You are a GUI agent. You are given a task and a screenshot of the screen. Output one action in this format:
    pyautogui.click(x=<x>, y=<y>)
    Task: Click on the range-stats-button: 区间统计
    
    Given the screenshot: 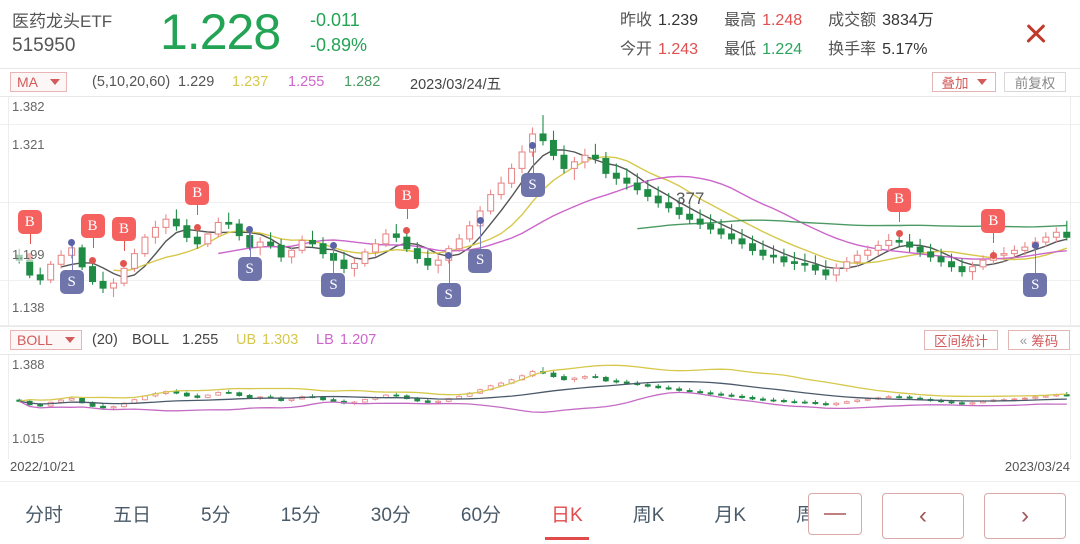 What is the action you would take?
    pyautogui.click(x=961, y=340)
    